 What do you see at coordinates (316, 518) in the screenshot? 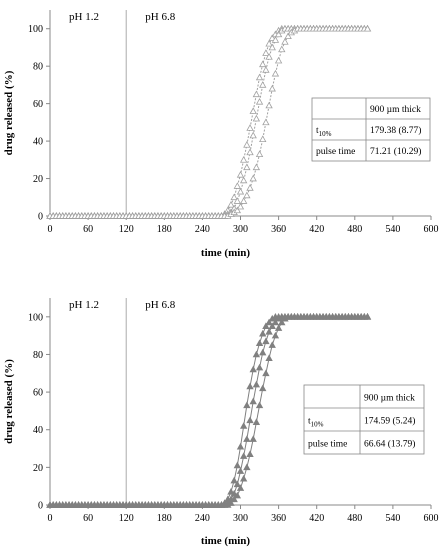
I see `x-tick-label: 420` at bounding box center [316, 518].